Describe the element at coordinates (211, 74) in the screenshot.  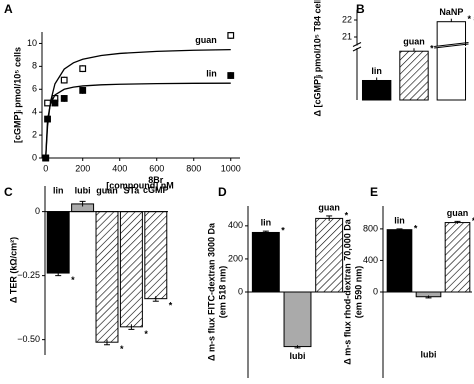
I see `curve-label: lin` at that location.